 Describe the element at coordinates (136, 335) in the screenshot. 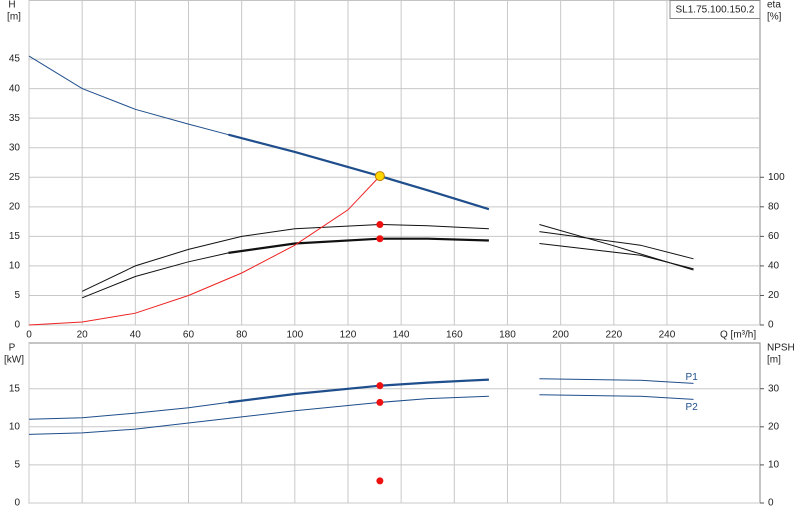

I see `x-tick-label: 40` at that location.